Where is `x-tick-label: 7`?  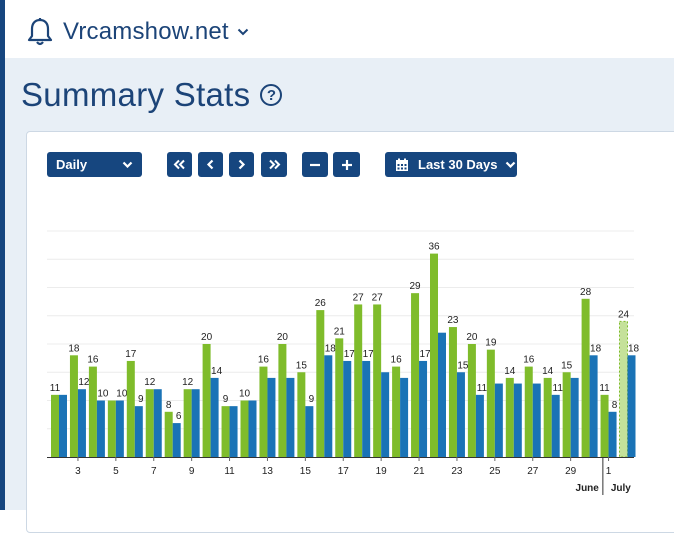
x-tick-label: 7 is located at coordinates (154, 471).